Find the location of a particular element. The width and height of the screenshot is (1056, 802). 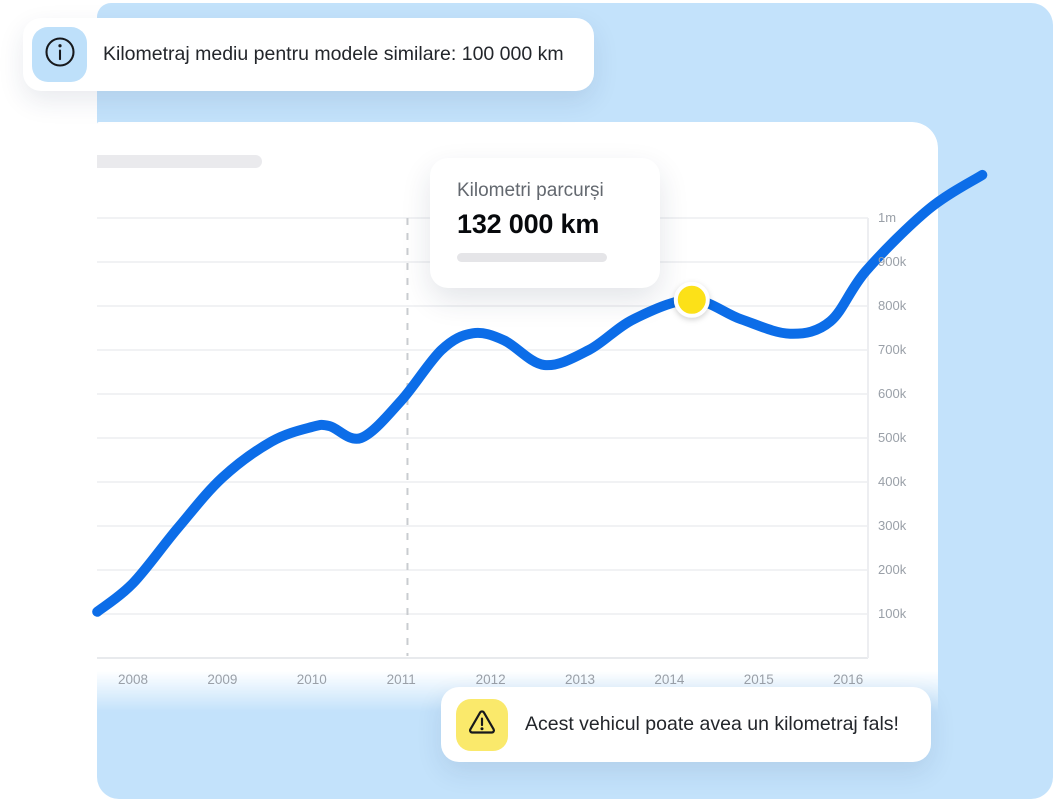

tooltip-skeleton-bar is located at coordinates (532, 257).